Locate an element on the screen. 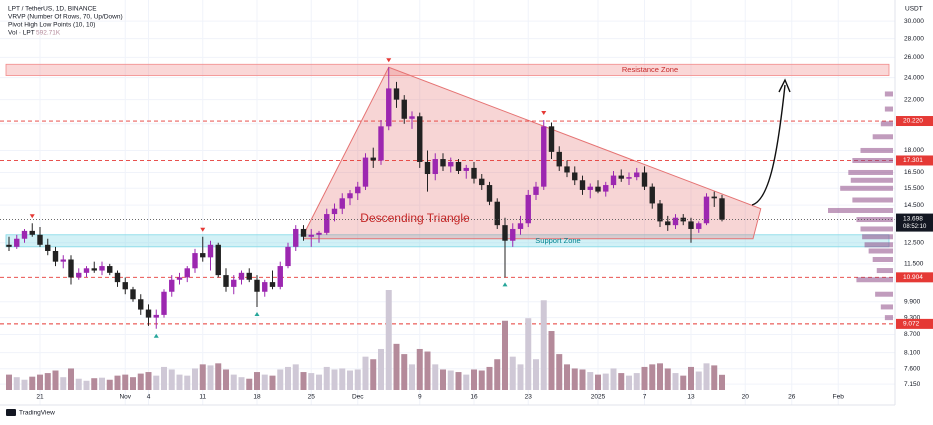 This screenshot has width=933, height=425. countdown: 08:52:10 is located at coordinates (915, 227).